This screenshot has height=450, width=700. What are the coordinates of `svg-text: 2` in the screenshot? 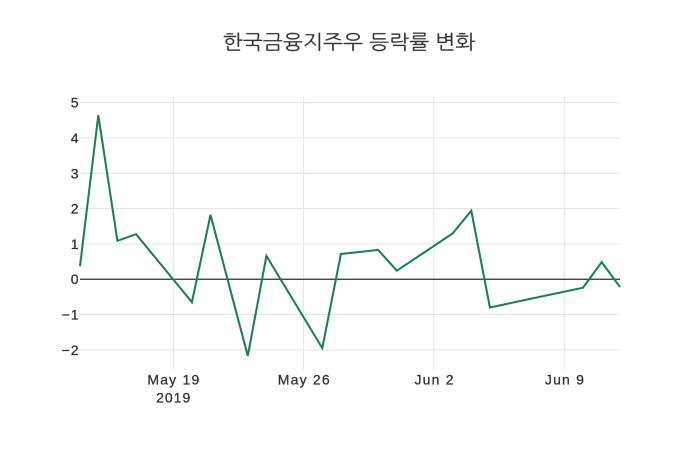 It's located at (75, 209).